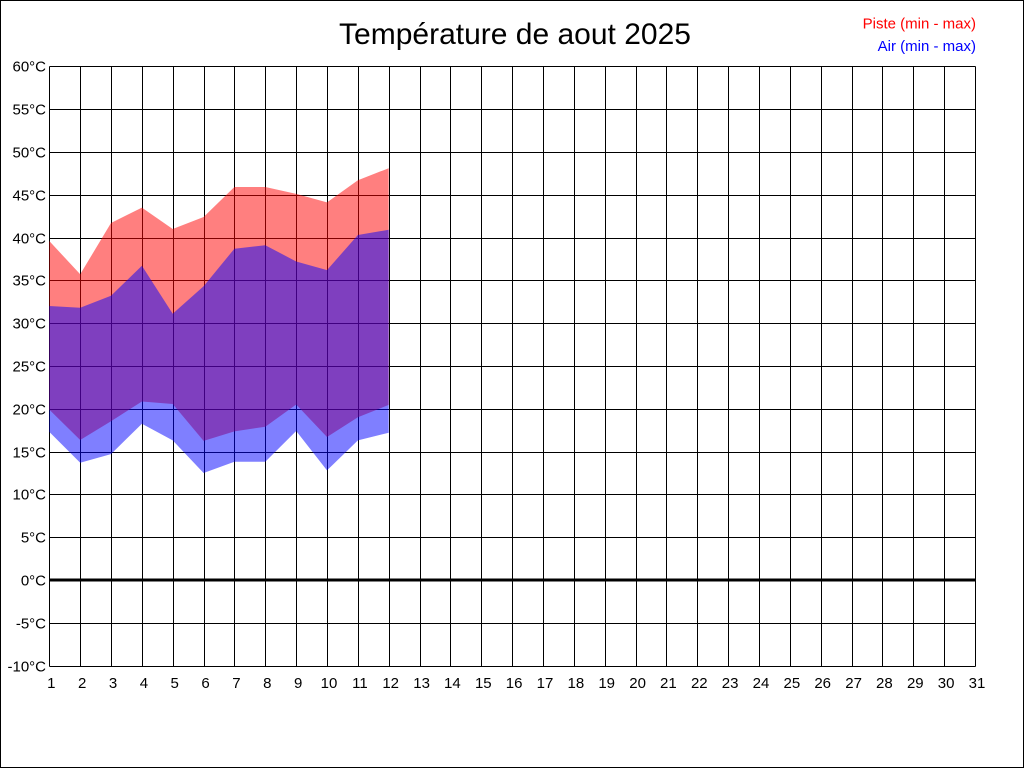 The height and width of the screenshot is (773, 1024). Describe the element at coordinates (205, 683) in the screenshot. I see `svg-text: 6` at that location.